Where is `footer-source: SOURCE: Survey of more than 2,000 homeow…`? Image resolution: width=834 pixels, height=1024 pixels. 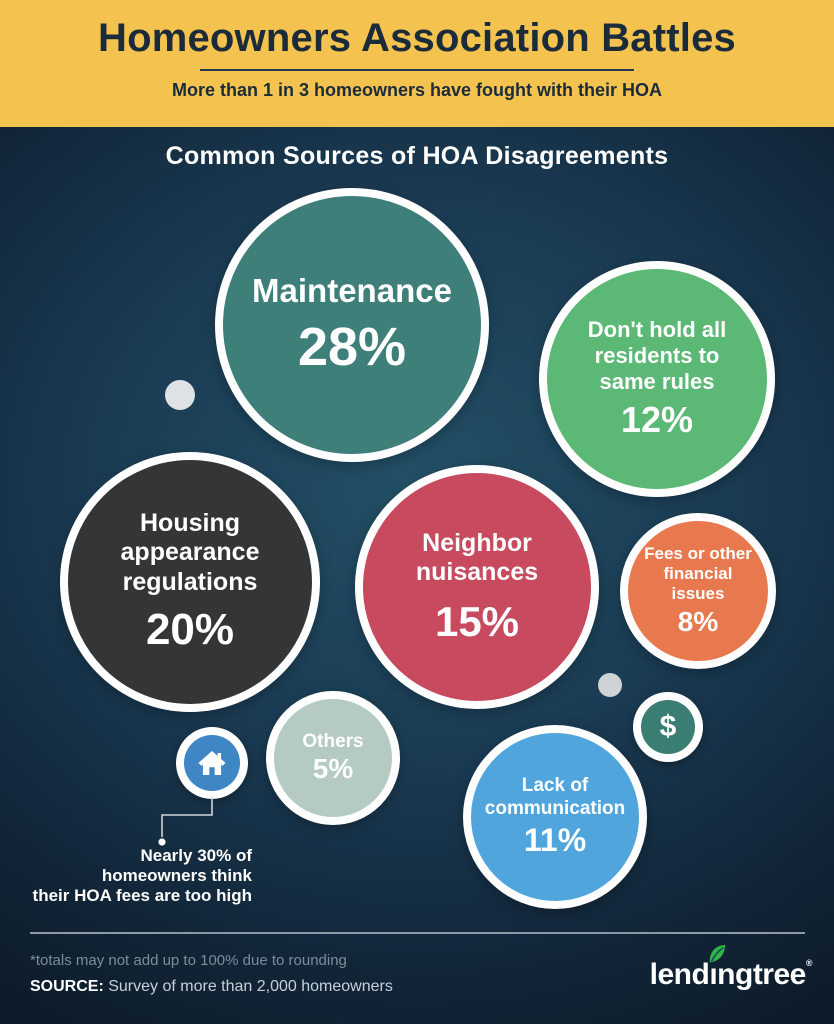 footer-source: SOURCE: Survey of more than 2,000 homeow… is located at coordinates (211, 987).